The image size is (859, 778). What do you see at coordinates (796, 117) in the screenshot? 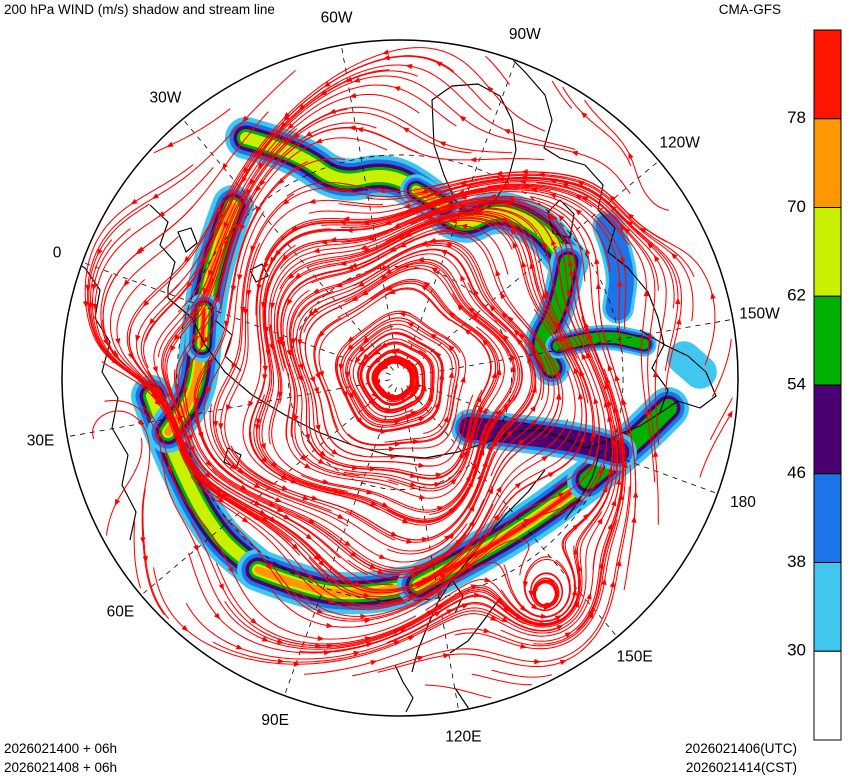
I see `colorbar-tick-label: 78` at bounding box center [796, 117].